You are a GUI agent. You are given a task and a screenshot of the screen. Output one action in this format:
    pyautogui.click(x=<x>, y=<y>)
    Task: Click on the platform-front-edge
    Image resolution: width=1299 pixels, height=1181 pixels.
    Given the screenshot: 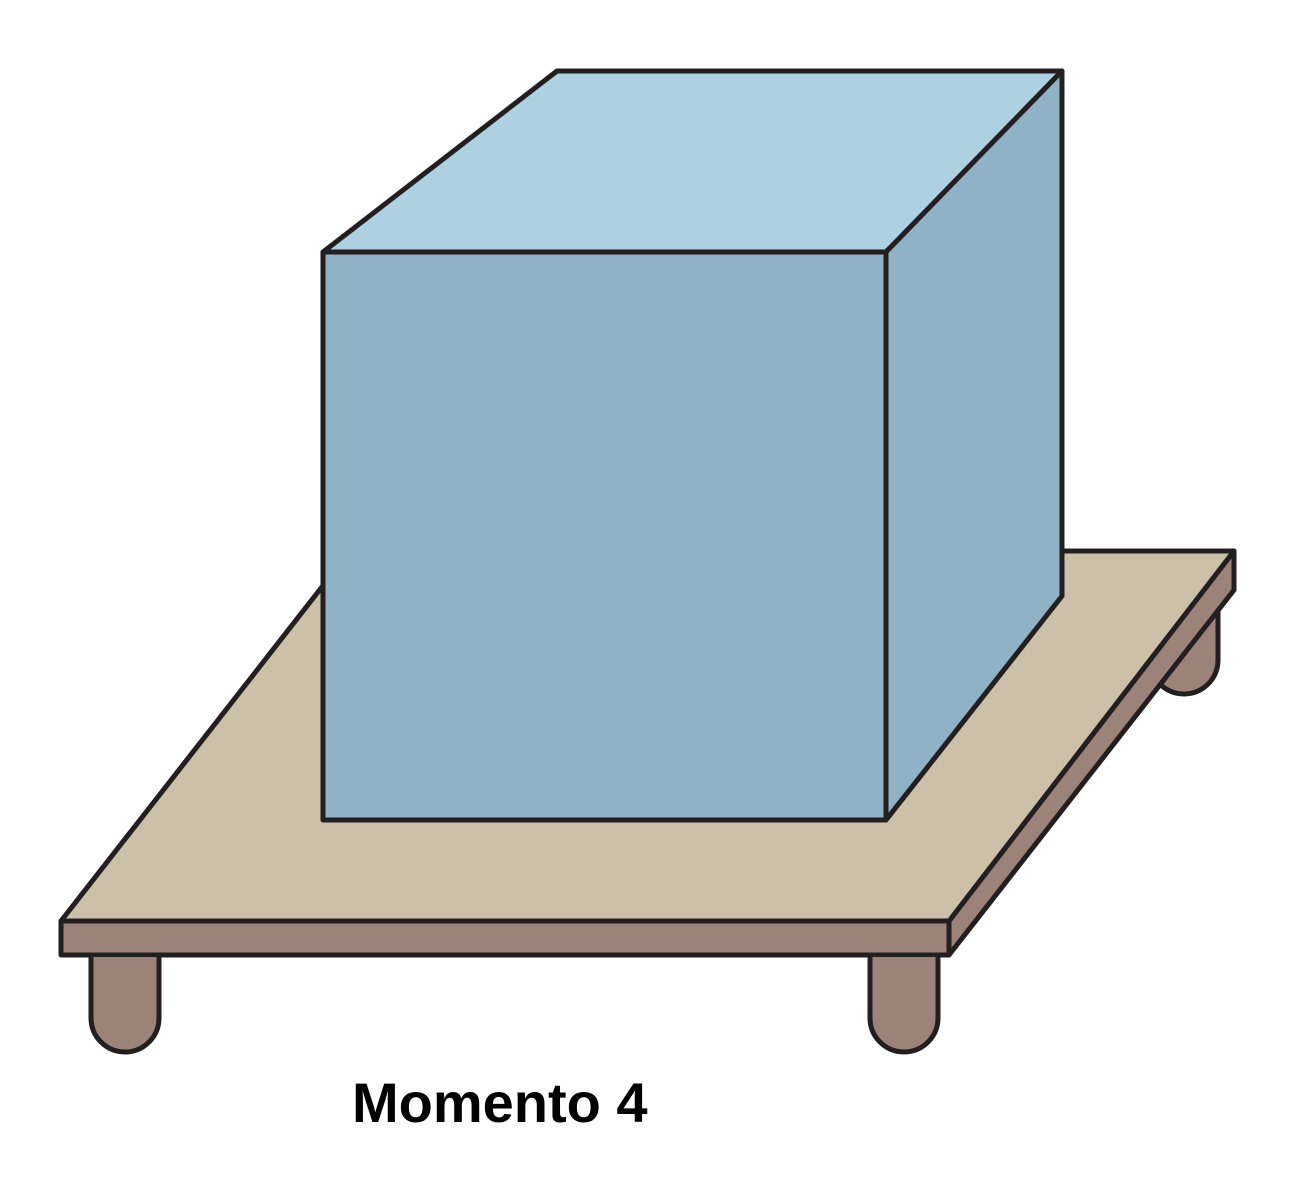 What is the action you would take?
    pyautogui.click(x=505, y=938)
    